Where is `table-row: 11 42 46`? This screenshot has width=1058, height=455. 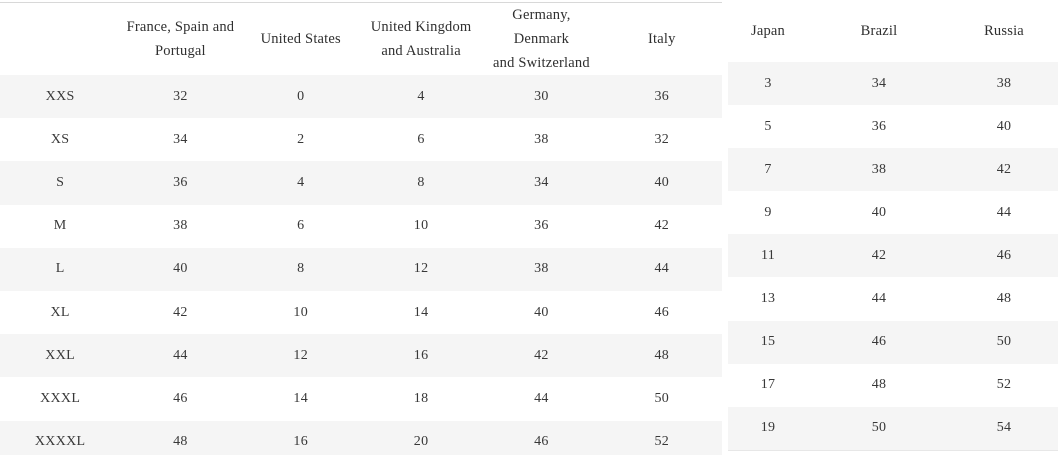 table-row: 11 42 46 is located at coordinates (893, 256).